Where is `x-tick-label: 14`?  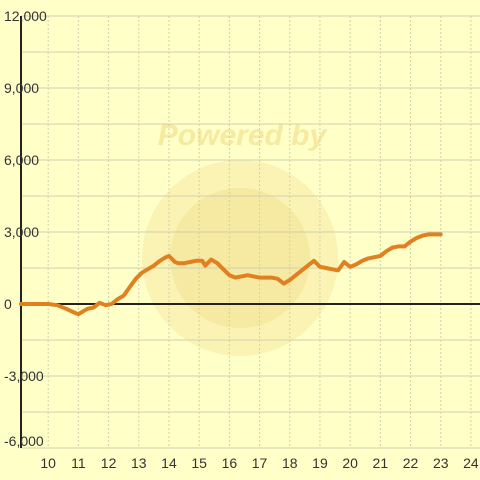
x-tick-label: 14 is located at coordinates (169, 463).